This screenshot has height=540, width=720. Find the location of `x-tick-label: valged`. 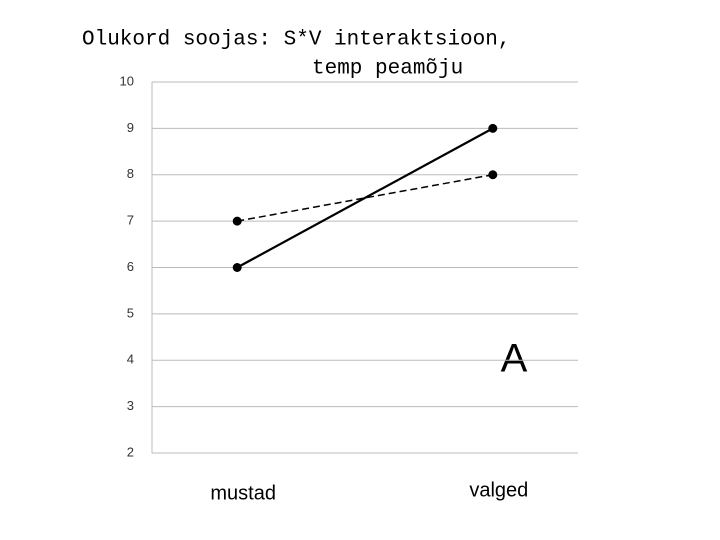

x-tick-label: valged is located at coordinates (498, 490).